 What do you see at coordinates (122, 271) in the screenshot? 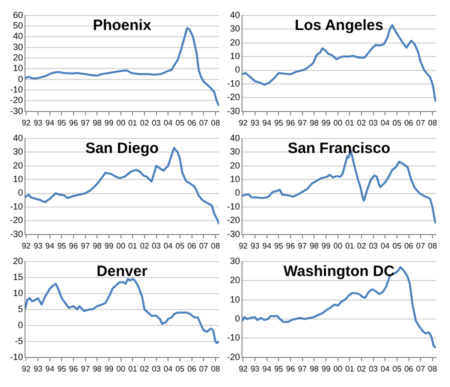
I see `chart-title: Denver` at bounding box center [122, 271].